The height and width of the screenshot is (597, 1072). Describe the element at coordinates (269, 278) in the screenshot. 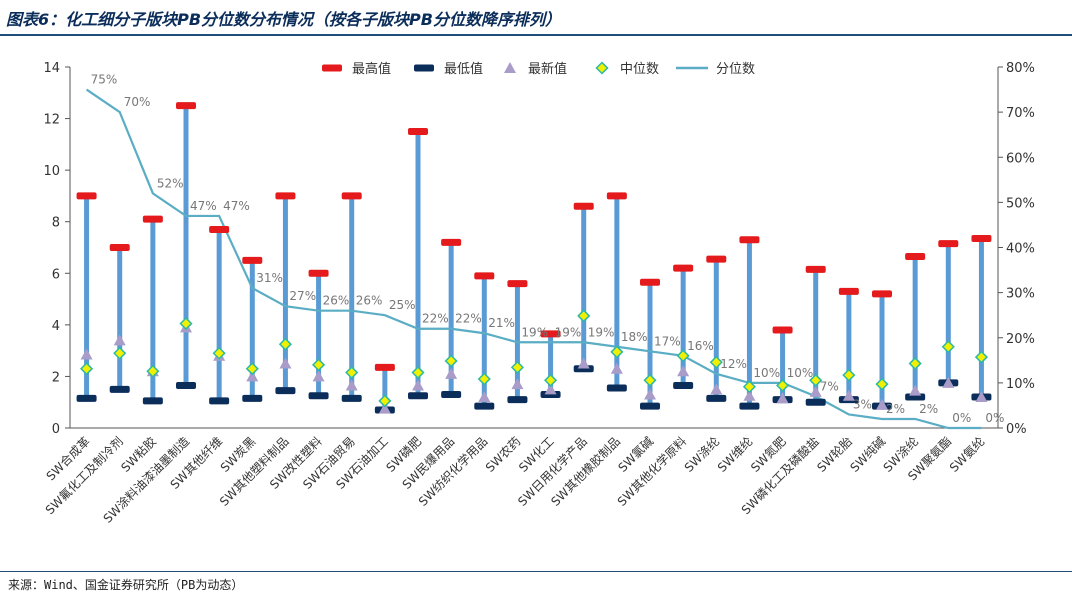

I see `percentile-label: 31%` at that location.